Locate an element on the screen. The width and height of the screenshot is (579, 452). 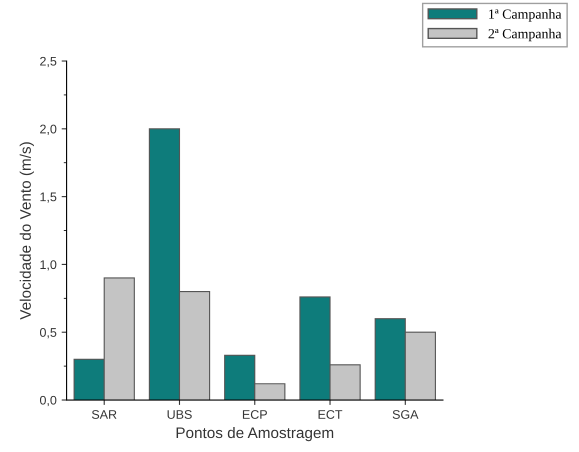
x-axis-title: Pontos de Amostragem is located at coordinates (255, 434).